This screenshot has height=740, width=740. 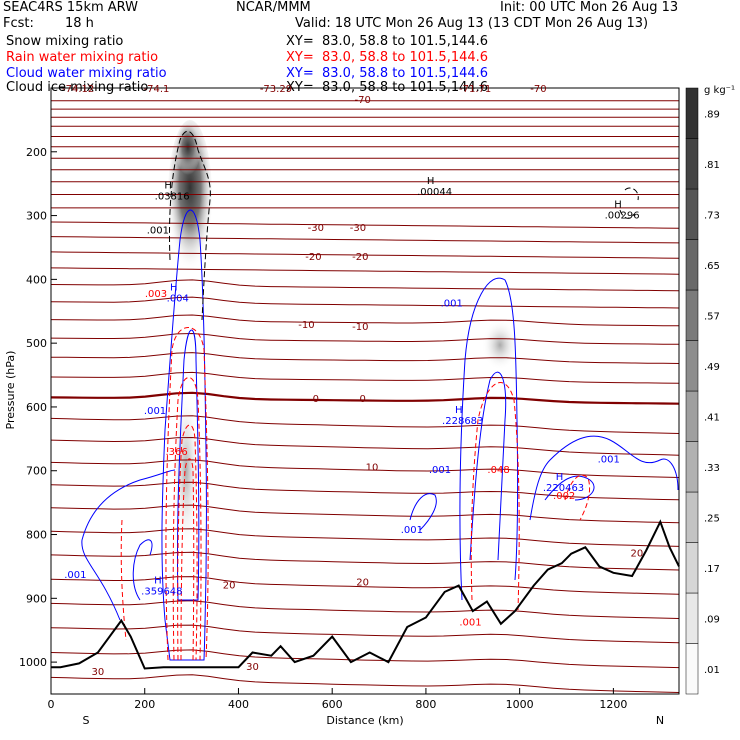 What do you see at coordinates (712, 367) in the screenshot?
I see `colorbar-label: .49` at bounding box center [712, 367].